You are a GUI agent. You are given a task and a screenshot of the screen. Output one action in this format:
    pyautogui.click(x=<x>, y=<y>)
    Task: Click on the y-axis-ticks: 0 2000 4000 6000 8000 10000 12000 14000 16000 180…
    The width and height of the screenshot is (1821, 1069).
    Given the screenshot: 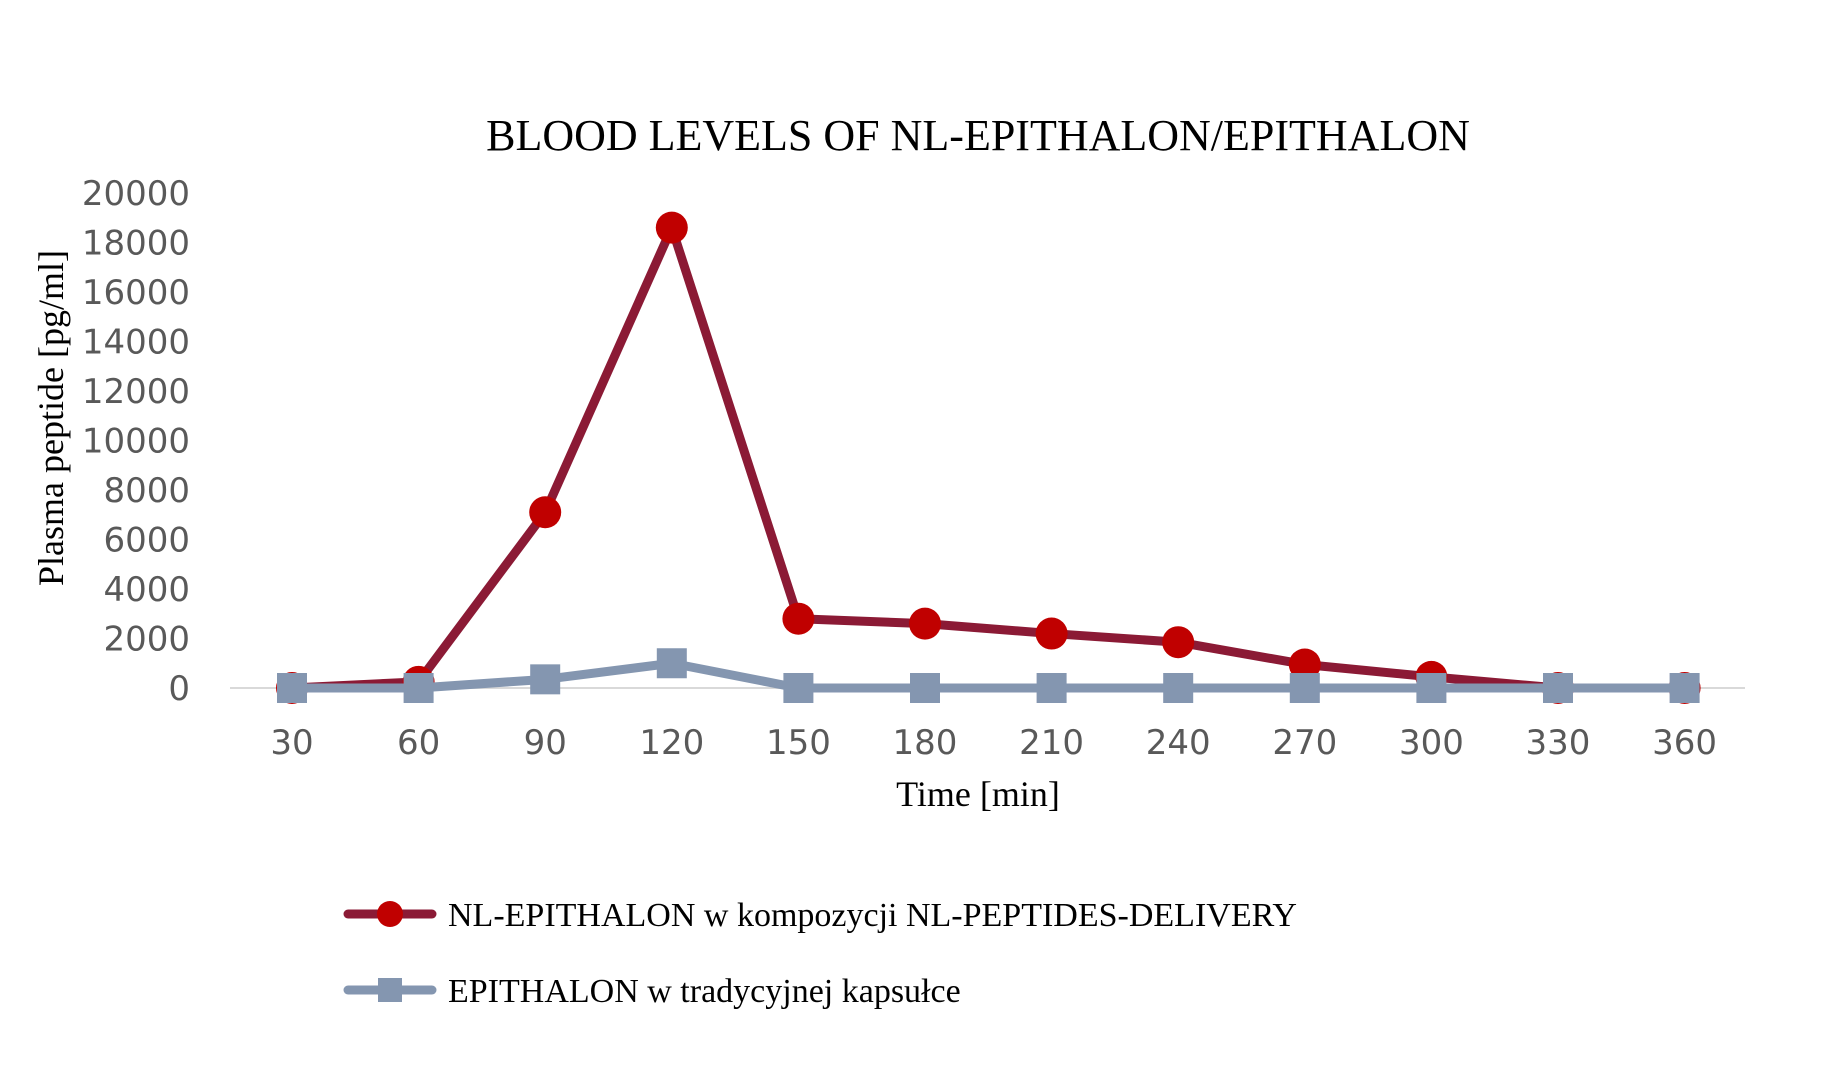 What is the action you would take?
    pyautogui.click(x=136, y=441)
    